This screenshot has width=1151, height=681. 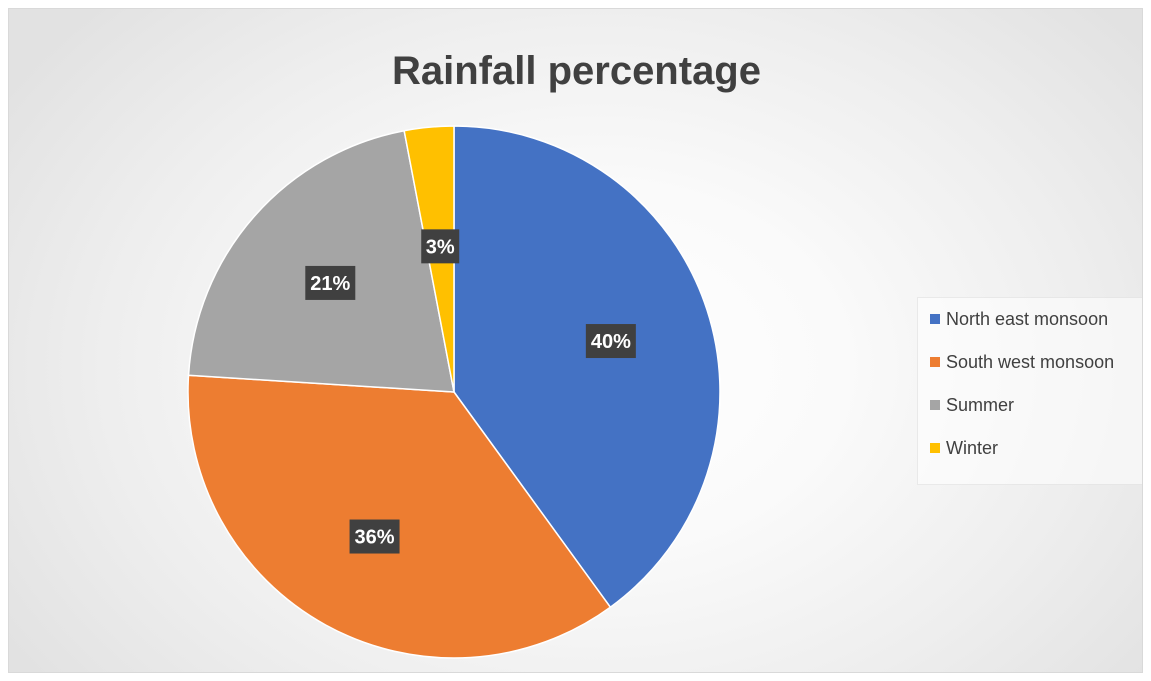 What do you see at coordinates (1030, 361) in the screenshot?
I see `legend-label: South west monsoon` at bounding box center [1030, 361].